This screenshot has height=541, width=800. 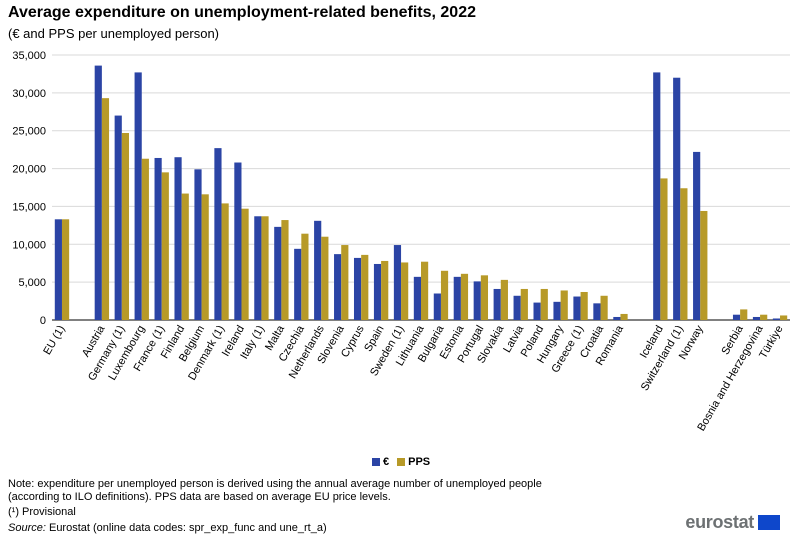 I want to click on chart-subtitle: (€ and PPS per unemployed person), so click(x=114, y=33).